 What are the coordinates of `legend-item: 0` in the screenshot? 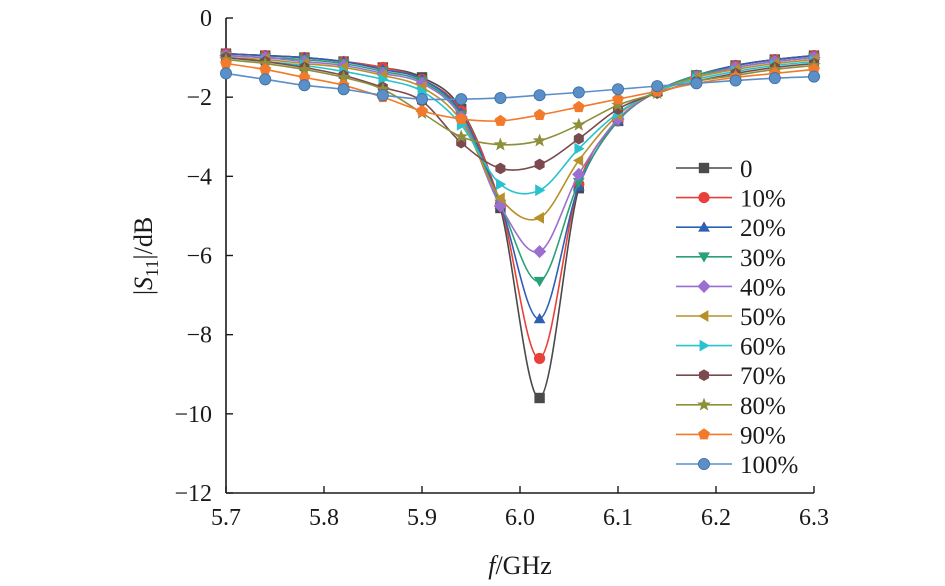 It's located at (714, 169).